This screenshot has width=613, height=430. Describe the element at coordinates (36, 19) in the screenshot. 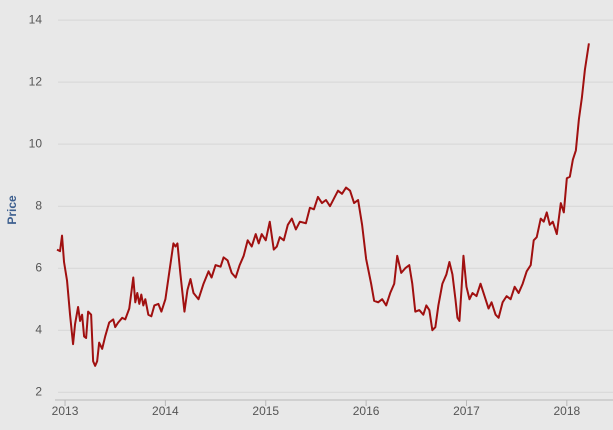

I see `y-tick-label: 14` at that location.